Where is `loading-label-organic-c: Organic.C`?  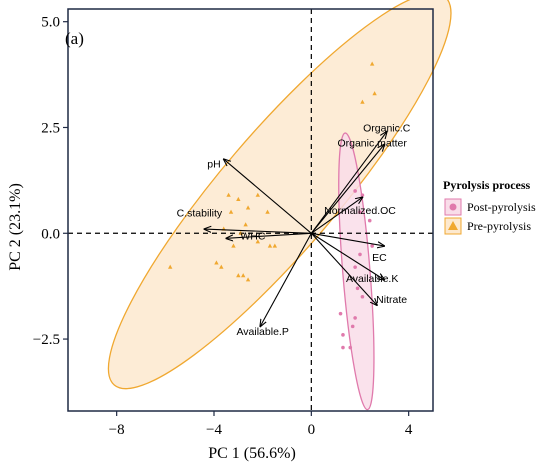
loading-label-organic-c: Organic.C is located at coordinates (387, 129).